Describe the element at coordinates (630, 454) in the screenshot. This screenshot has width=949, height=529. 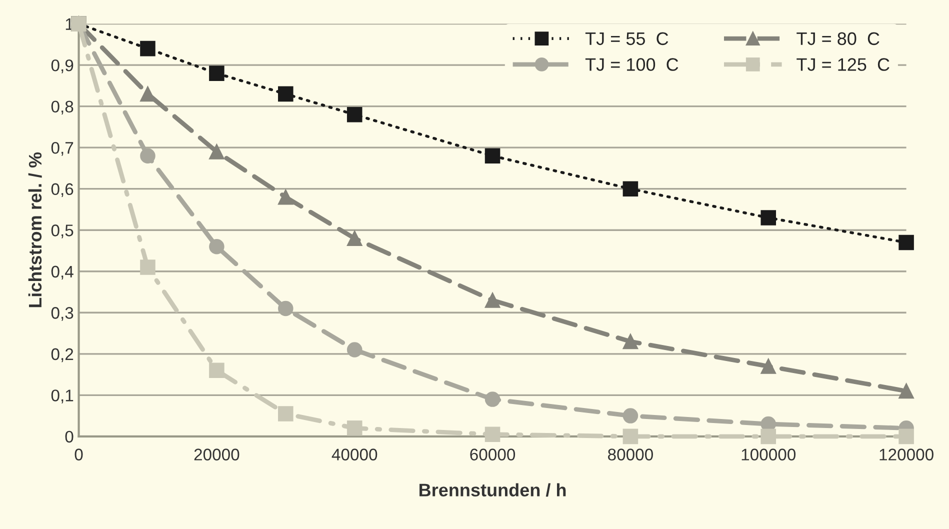
I see `x-tick-label: 80000` at that location.